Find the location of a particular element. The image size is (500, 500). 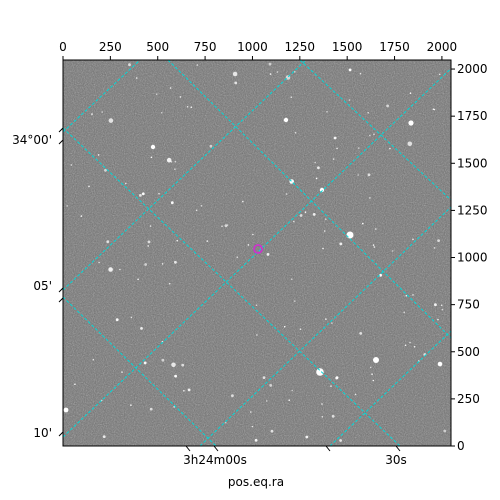

dec-tick-label-3: 10' is located at coordinates (42, 433).